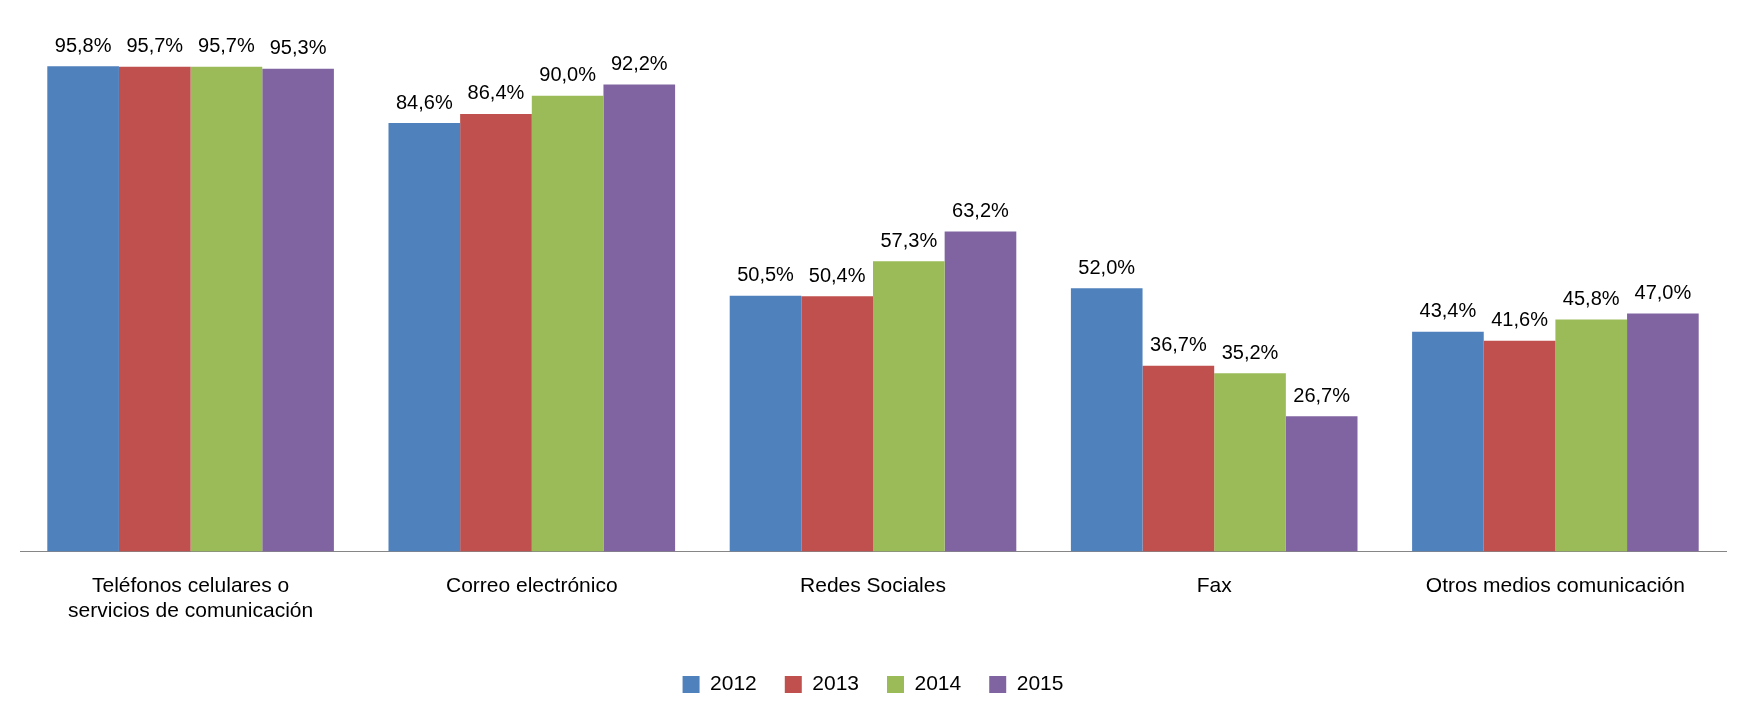 This screenshot has width=1746, height=710. What do you see at coordinates (1448, 310) in the screenshot?
I see `data-label: 43,4%` at bounding box center [1448, 310].